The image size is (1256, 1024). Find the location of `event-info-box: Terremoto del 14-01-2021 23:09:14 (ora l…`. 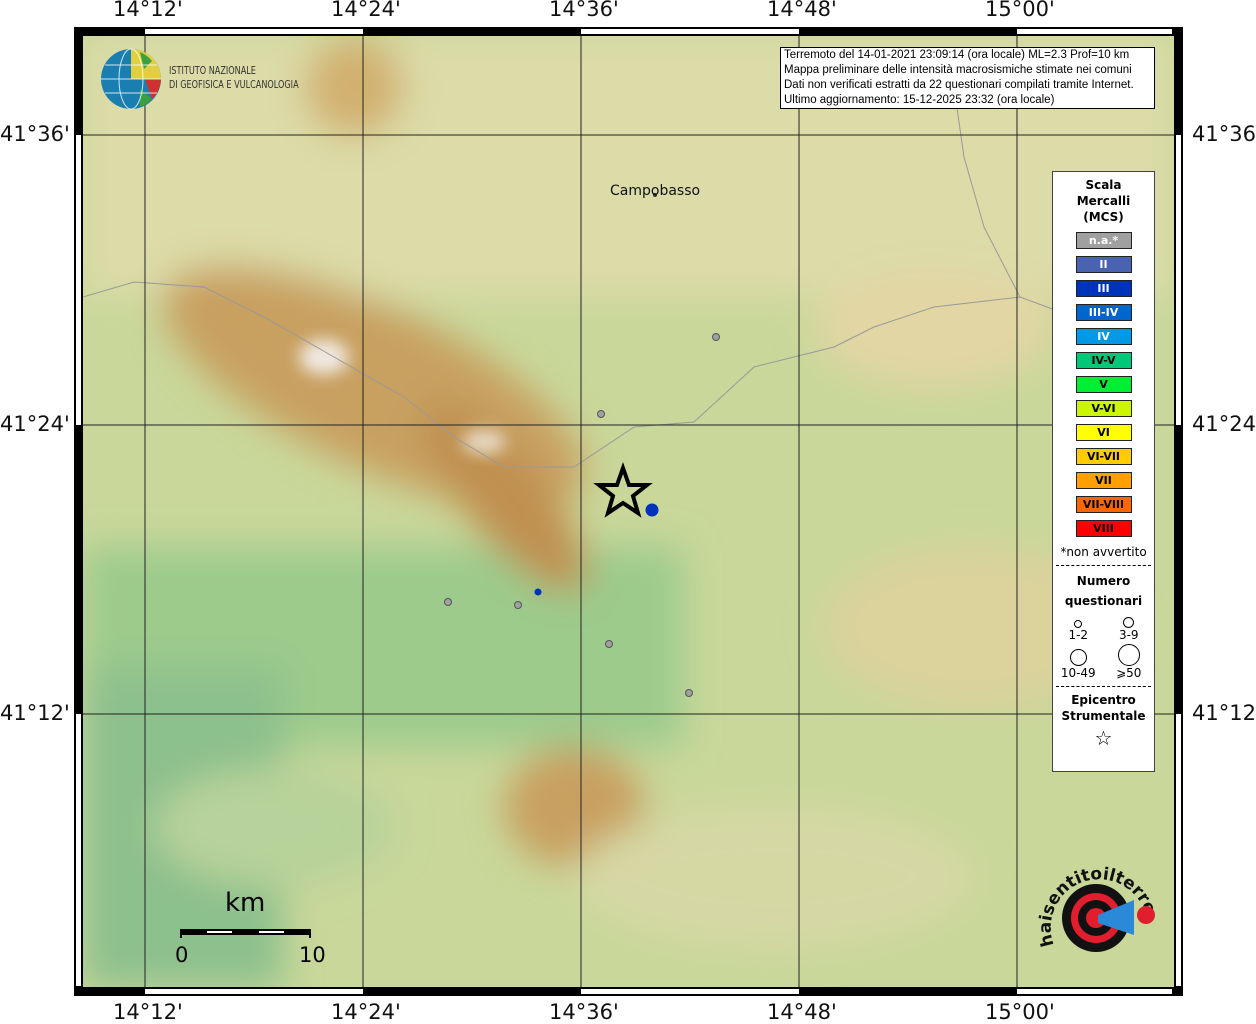

event-info-box: Terremoto del 14-01-2021 23:09:14 (ora l… is located at coordinates (967, 78).